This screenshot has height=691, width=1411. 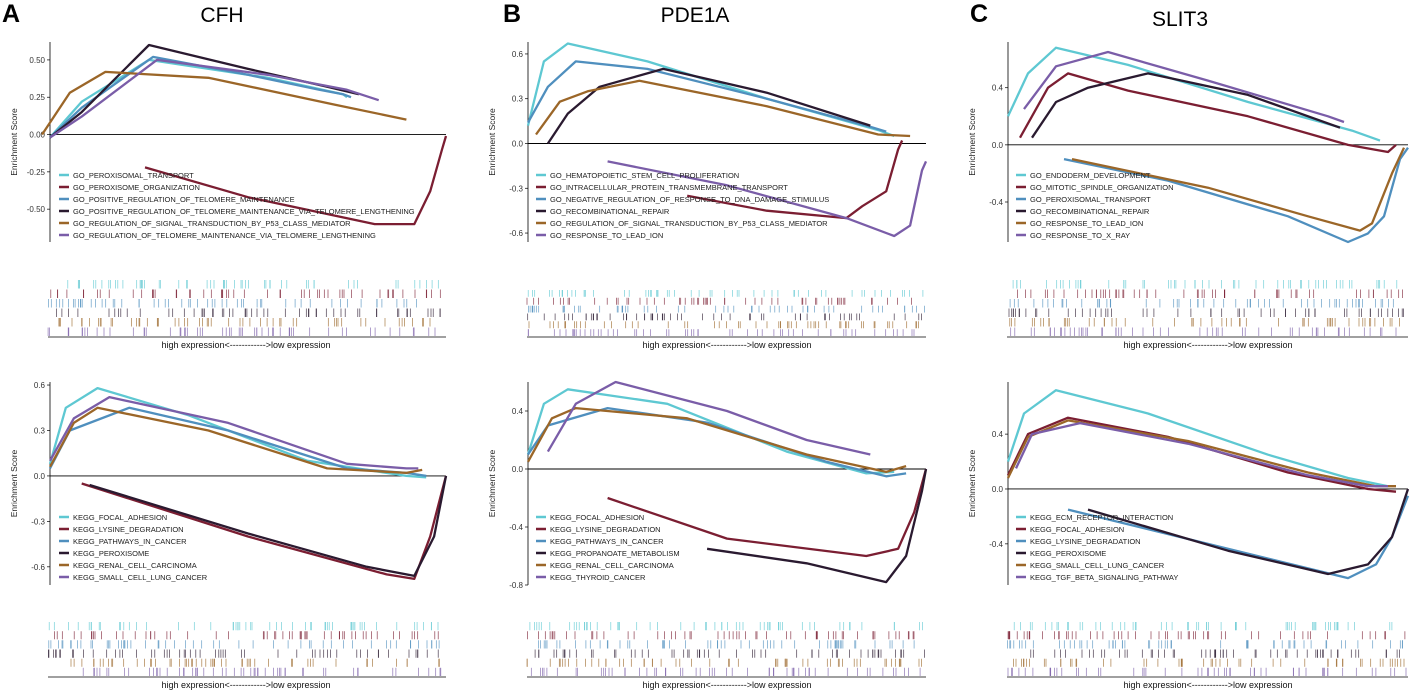 I want to click on es-line-kegg_peroxisome, so click(x=268, y=526).